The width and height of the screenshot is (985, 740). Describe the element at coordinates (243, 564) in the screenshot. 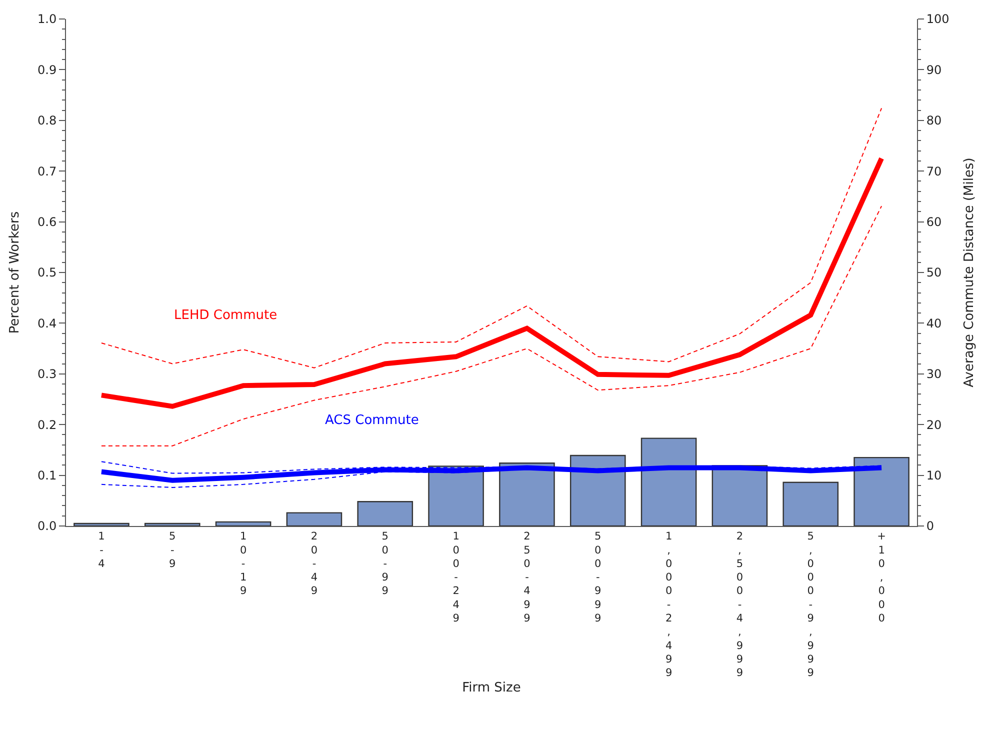

I see `x-tick-label: 10-19` at that location.